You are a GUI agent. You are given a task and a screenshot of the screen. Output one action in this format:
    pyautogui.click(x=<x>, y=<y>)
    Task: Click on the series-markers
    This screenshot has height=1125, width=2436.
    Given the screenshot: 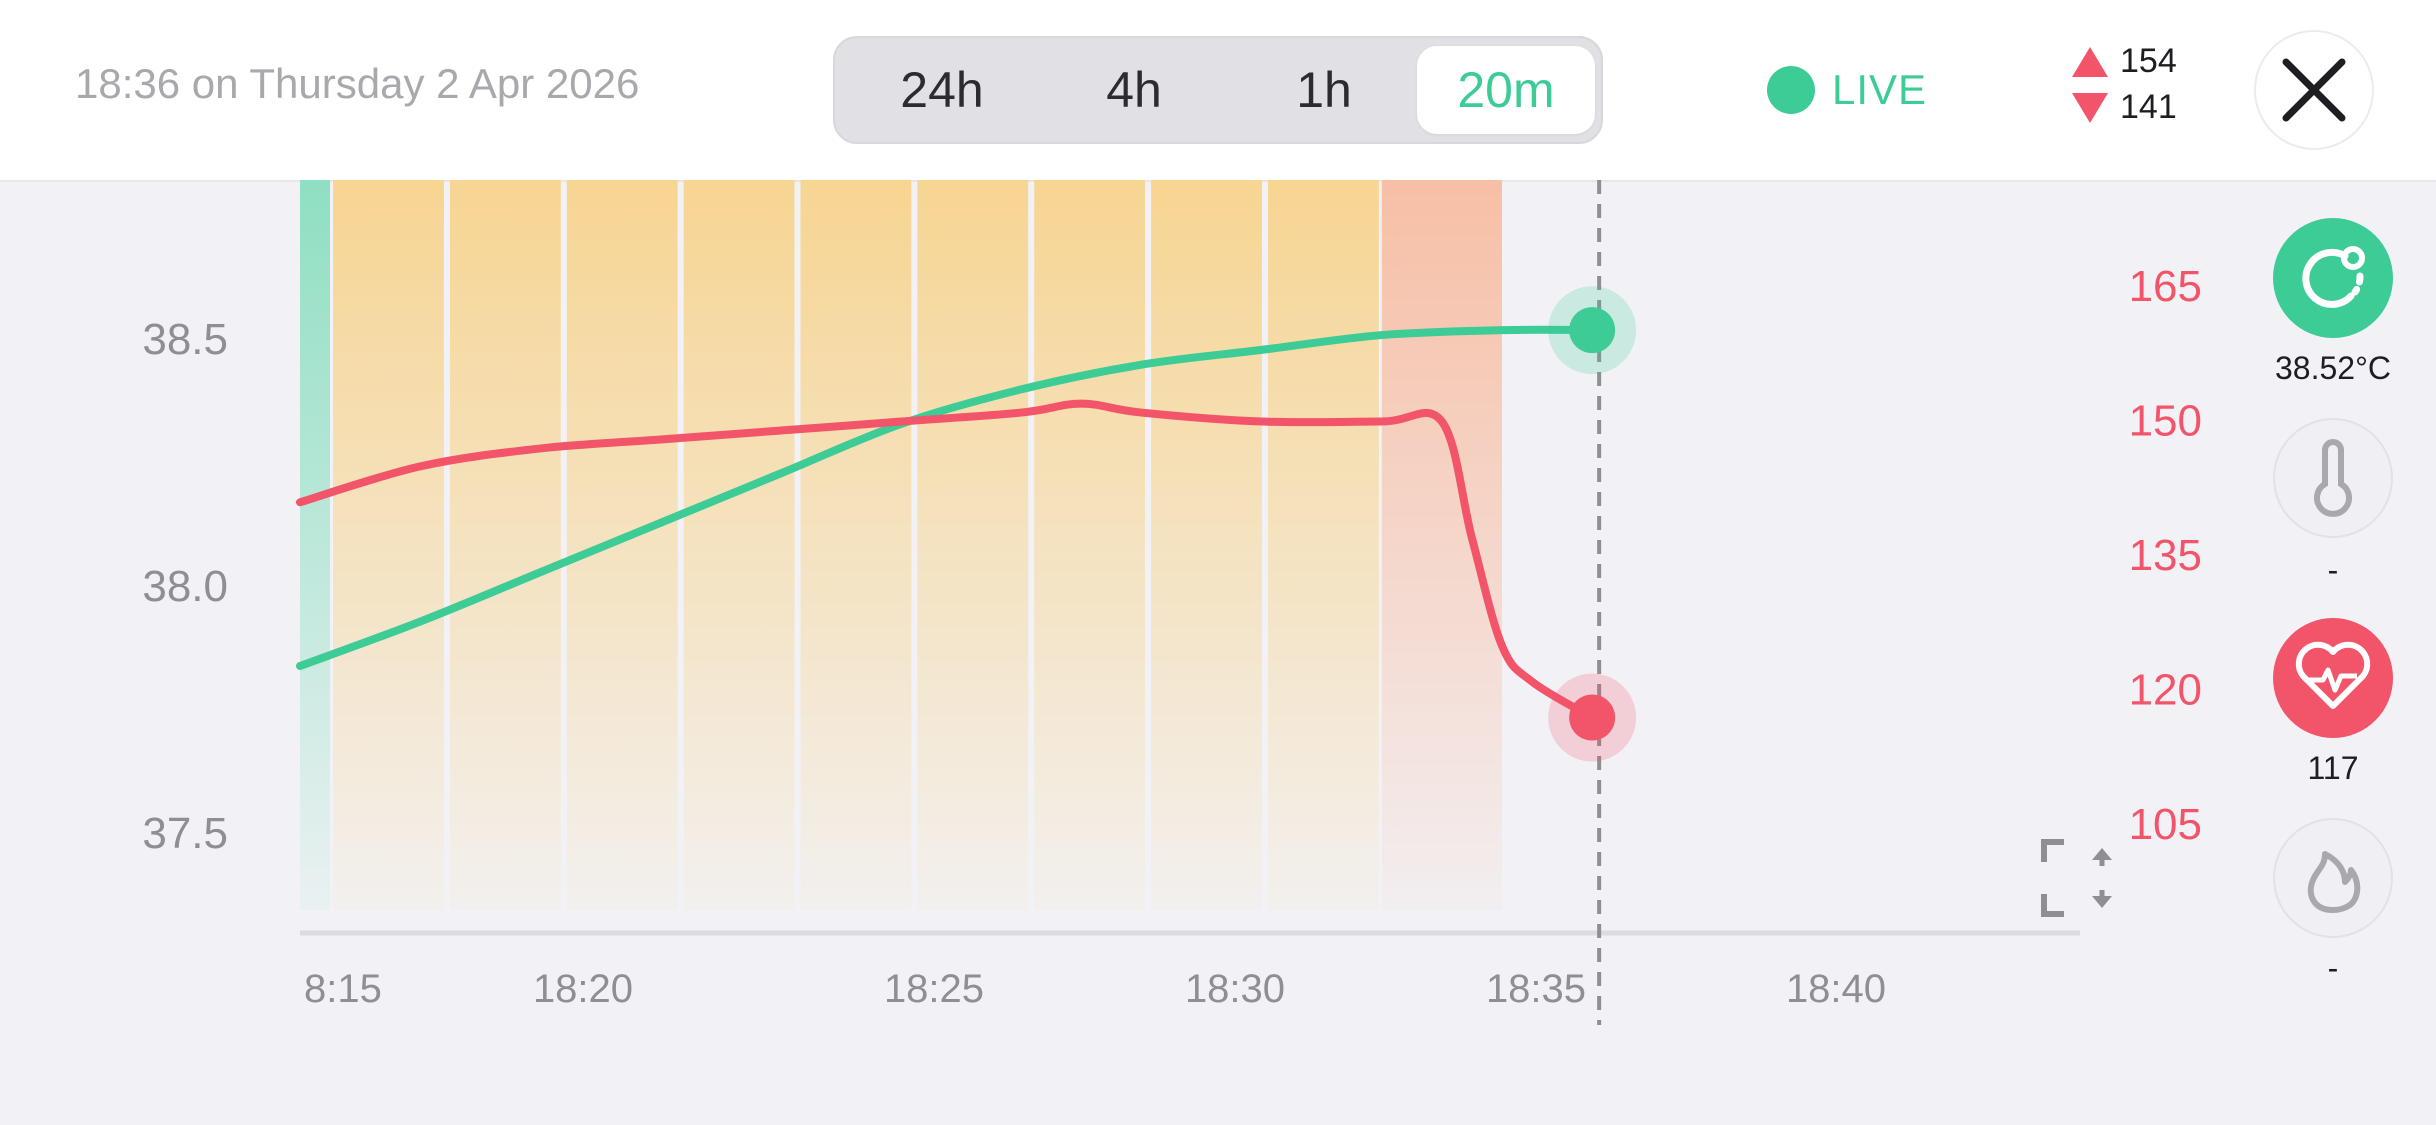 What is the action you would take?
    pyautogui.click(x=1592, y=524)
    